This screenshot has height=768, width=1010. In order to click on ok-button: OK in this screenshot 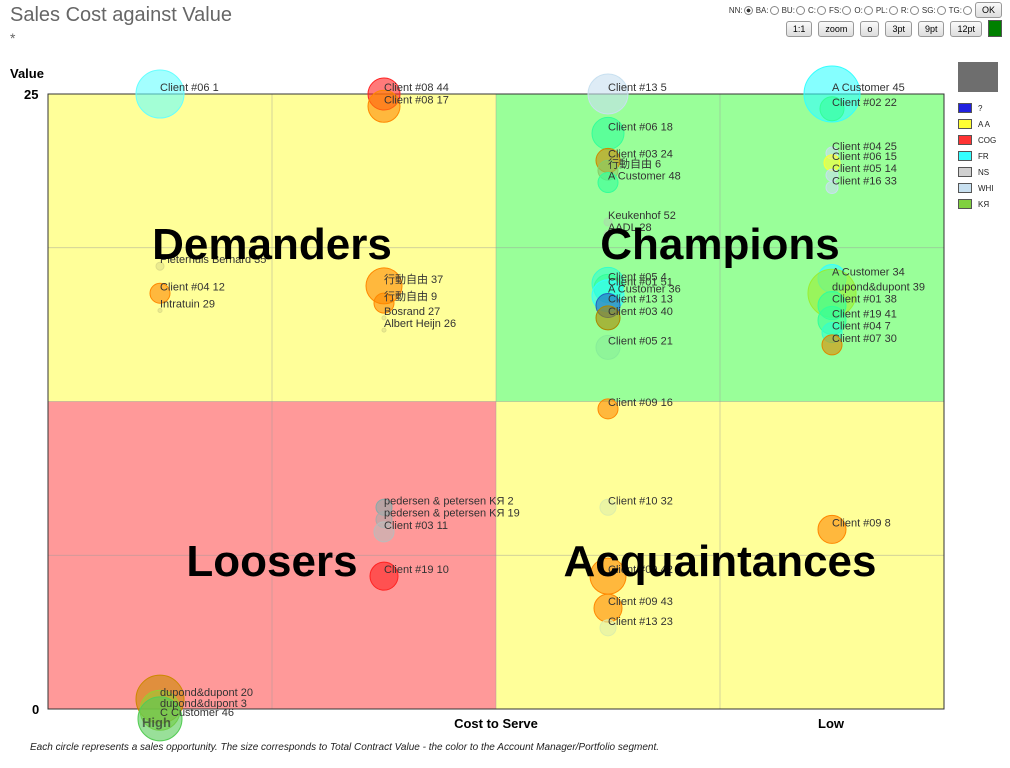, I will do `click(988, 10)`.